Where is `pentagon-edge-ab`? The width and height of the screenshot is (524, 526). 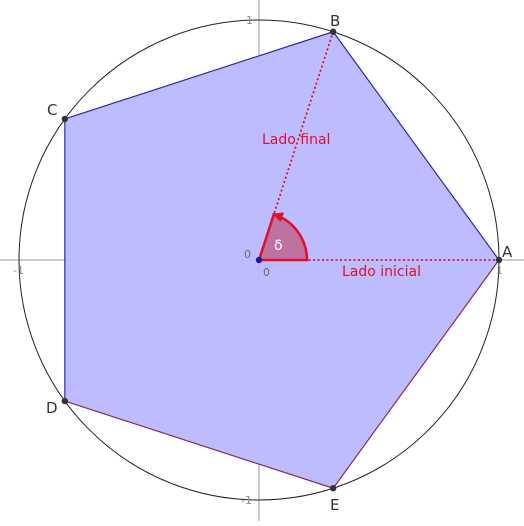 pentagon-edge-ab is located at coordinates (416, 146).